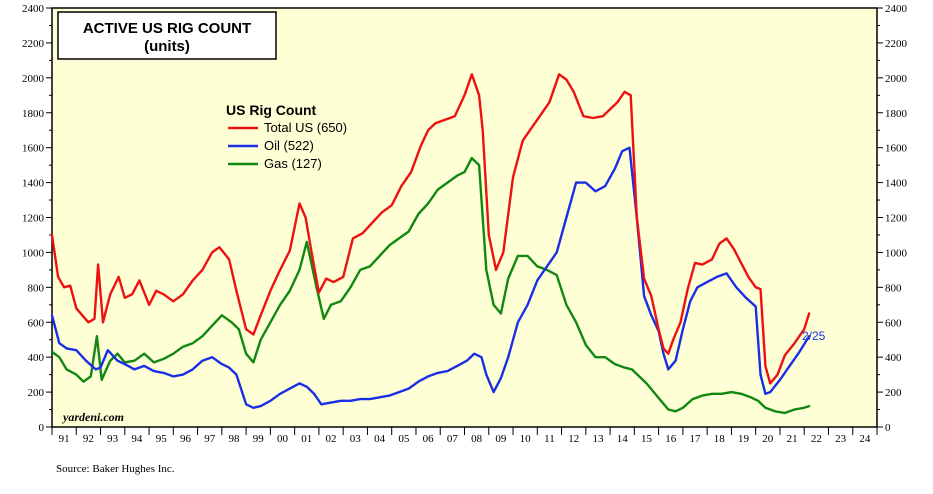  What do you see at coordinates (526, 439) in the screenshot?
I see `x-tick-label: 10` at bounding box center [526, 439].